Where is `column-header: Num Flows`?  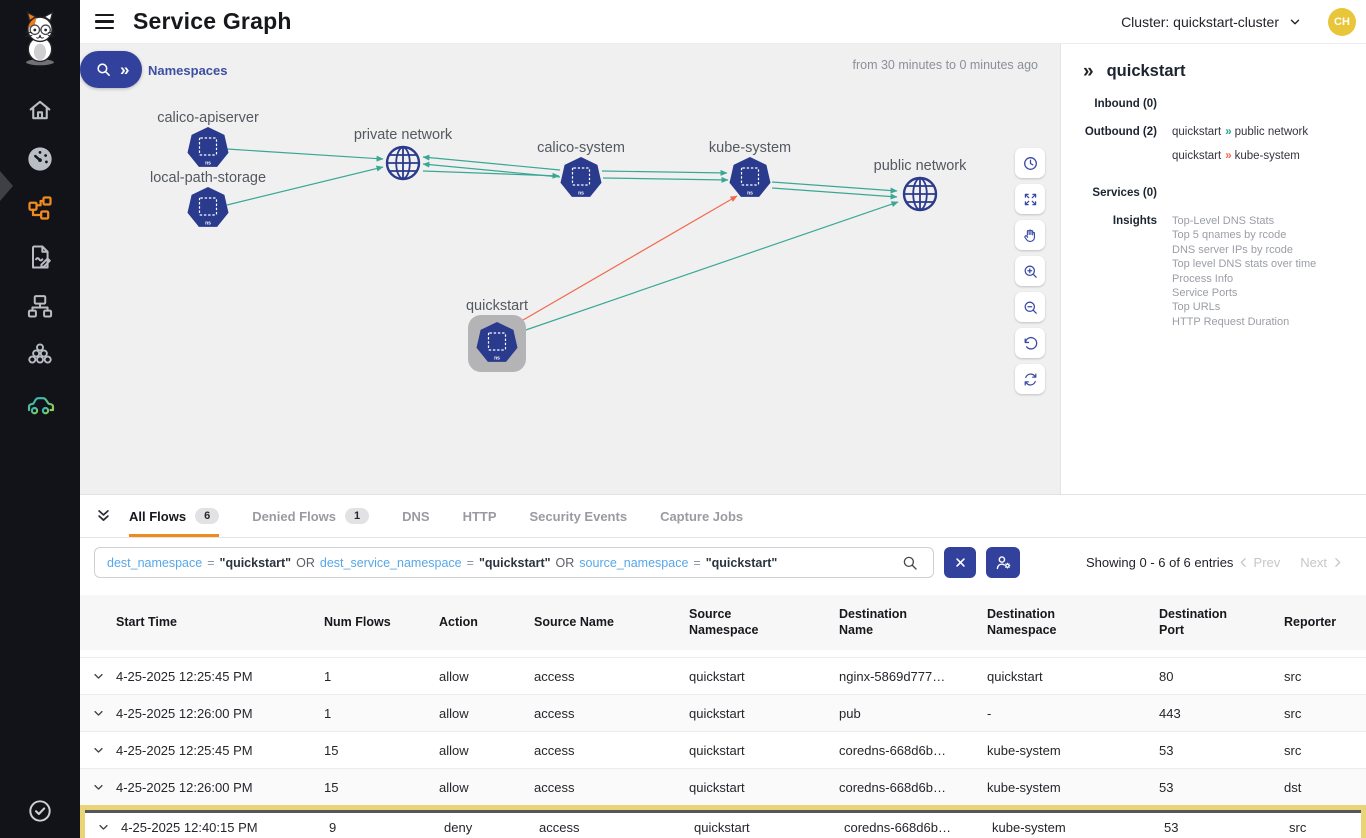
column-header: Num Flows is located at coordinates (357, 622).